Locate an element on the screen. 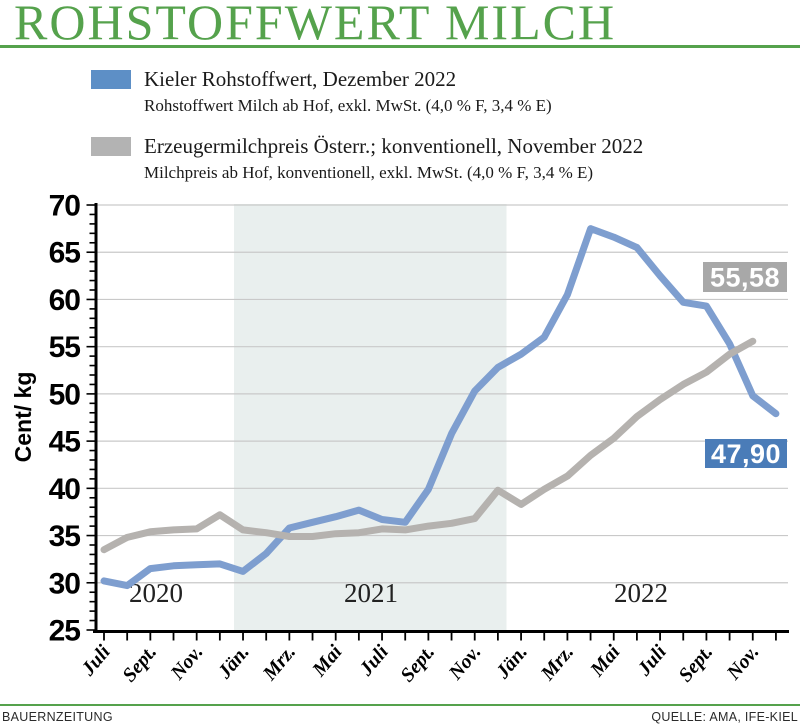 The width and height of the screenshot is (800, 728). y-tick-label-25: 25 is located at coordinates (65, 631).